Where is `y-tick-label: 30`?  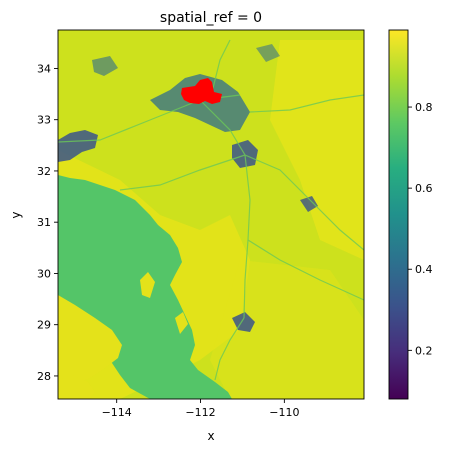
y-tick-label: 30 is located at coordinates (44, 273).